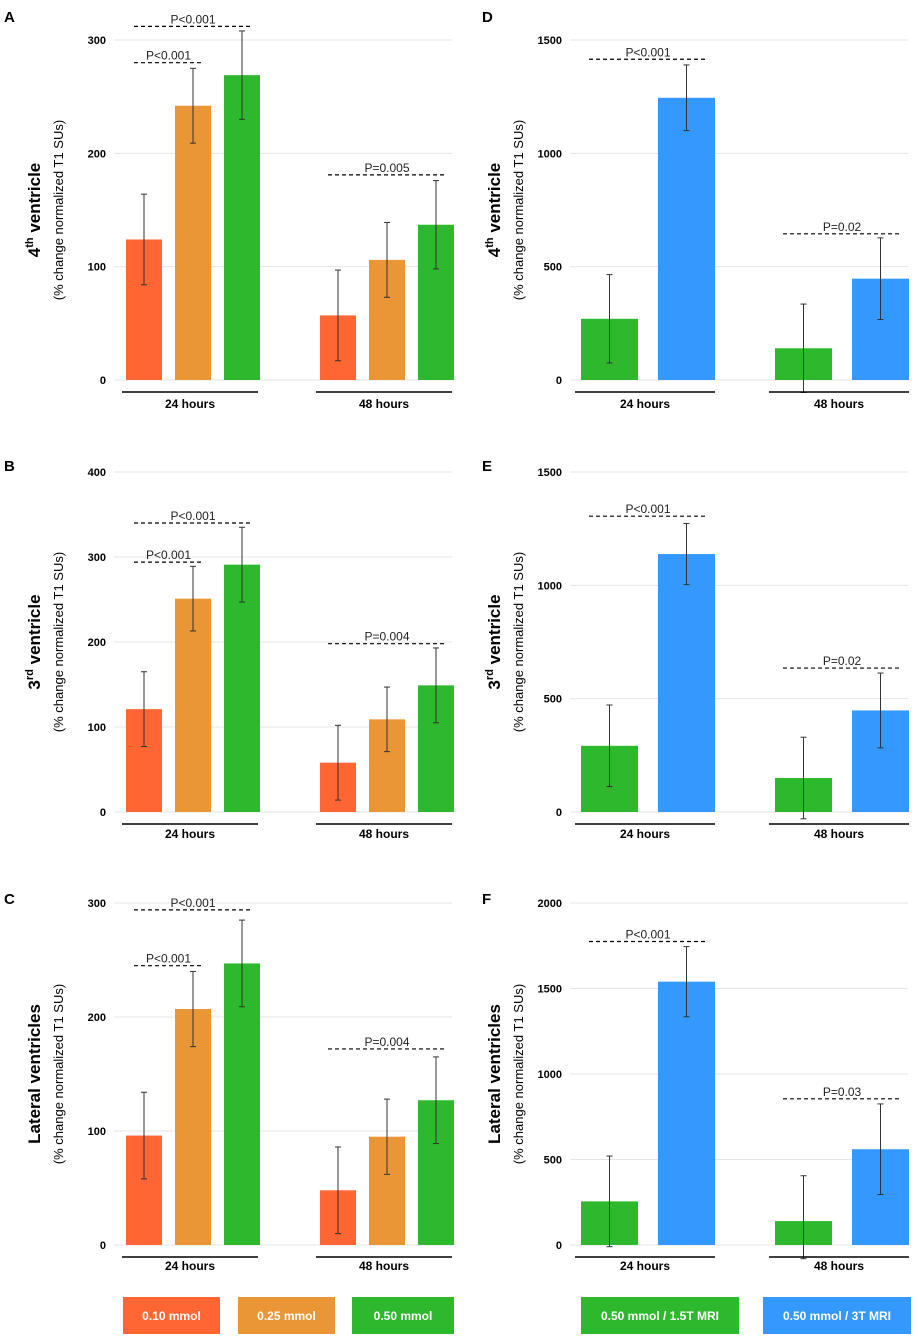 This screenshot has height=1339, width=918. I want to click on legend-item: 0.10 mmol, so click(171, 1315).